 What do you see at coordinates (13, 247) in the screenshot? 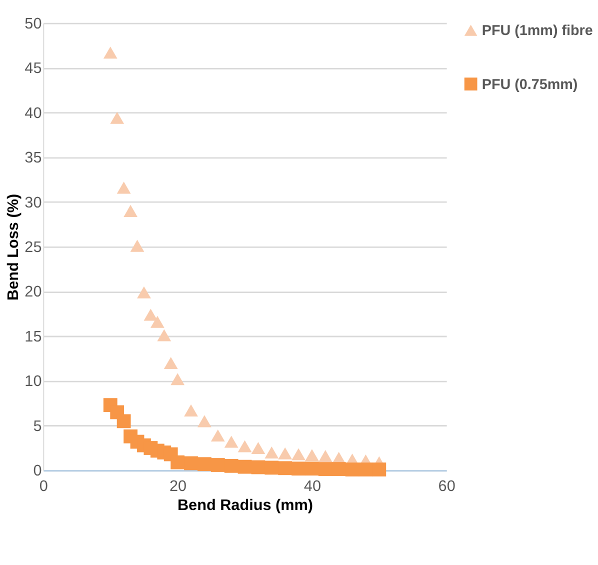
I see `y-axis-title: Bend Loss (%)` at bounding box center [13, 247].